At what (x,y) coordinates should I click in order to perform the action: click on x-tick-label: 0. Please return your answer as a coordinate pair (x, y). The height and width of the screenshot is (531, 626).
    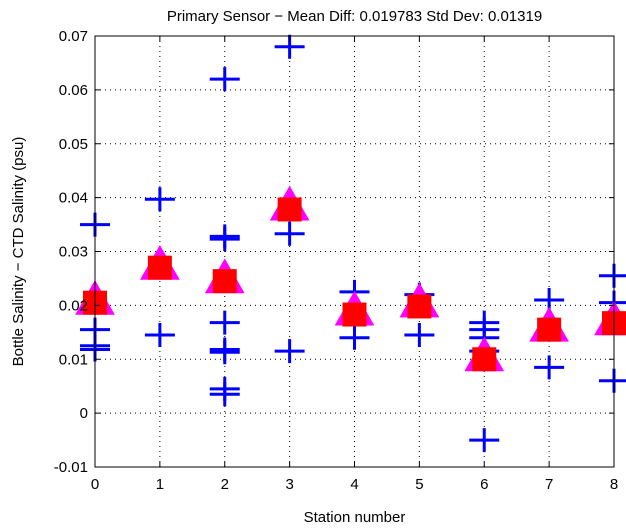
    Looking at the image, I should click on (95, 484).